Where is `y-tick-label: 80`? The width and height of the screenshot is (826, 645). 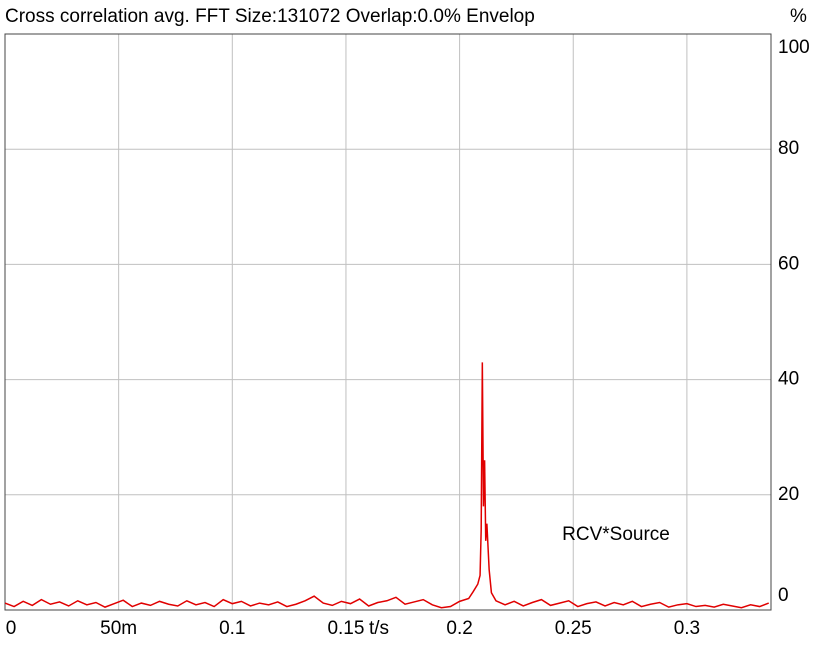 y-tick-label: 80 is located at coordinates (788, 148).